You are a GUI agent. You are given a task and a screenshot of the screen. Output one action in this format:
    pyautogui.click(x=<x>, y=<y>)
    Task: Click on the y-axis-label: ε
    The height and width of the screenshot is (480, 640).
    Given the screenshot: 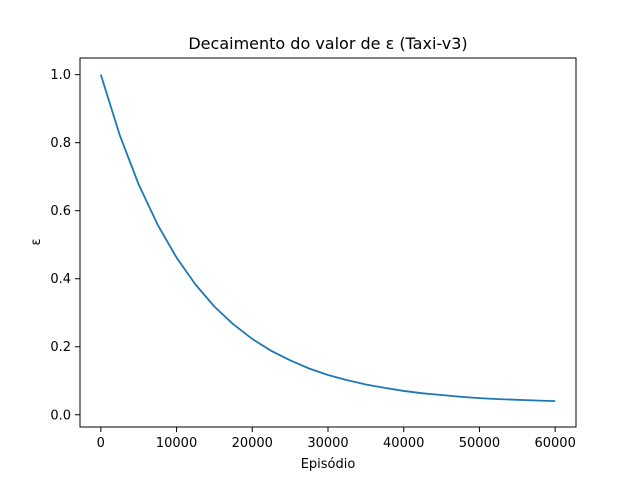 What is the action you would take?
    pyautogui.click(x=36, y=241)
    